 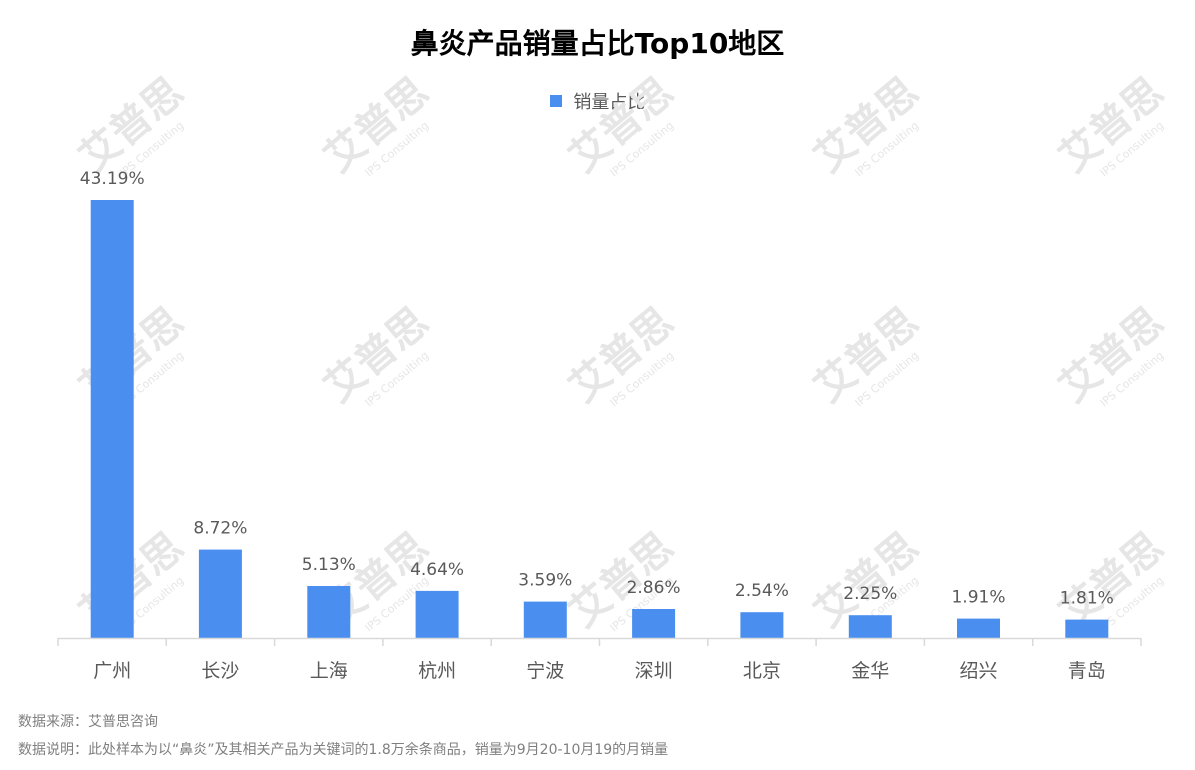 I want to click on category-label-1: 广州, so click(x=112, y=671).